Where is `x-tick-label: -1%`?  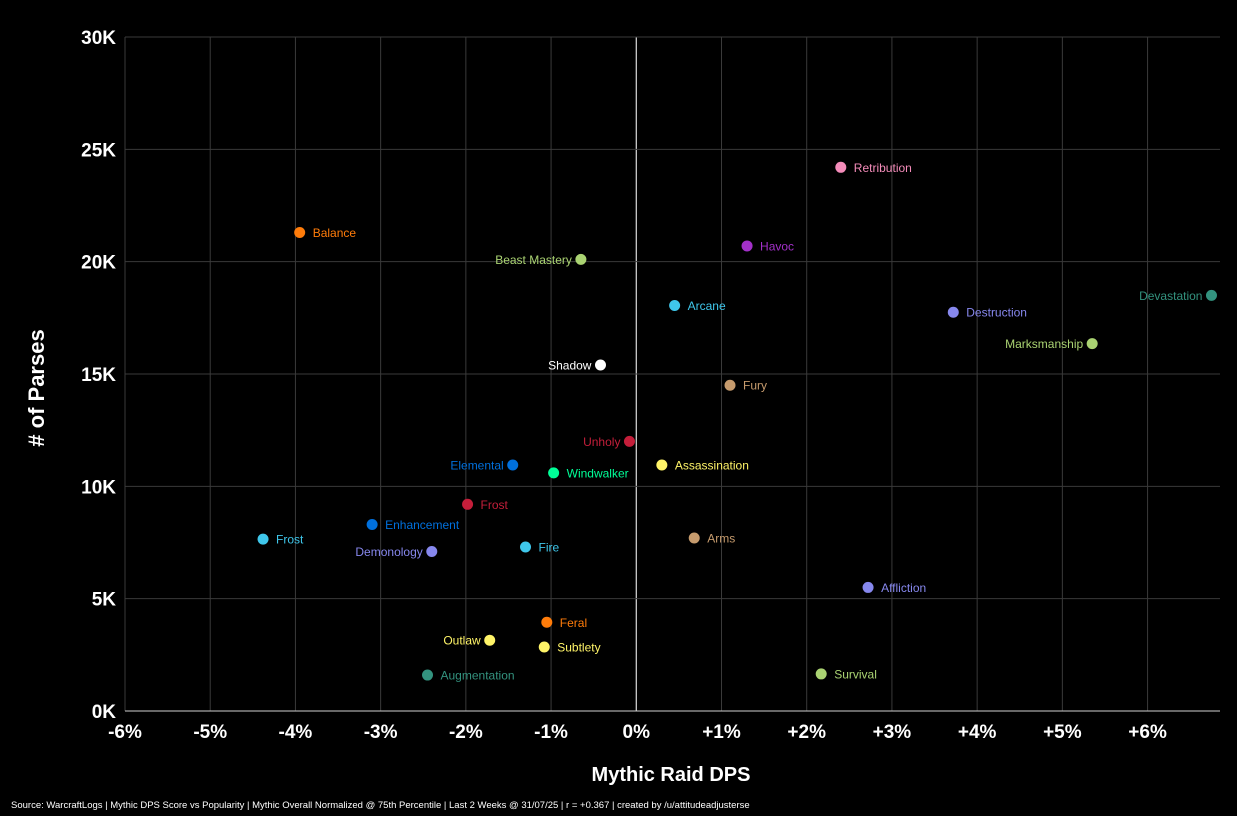 x-tick-label: -1% is located at coordinates (551, 732).